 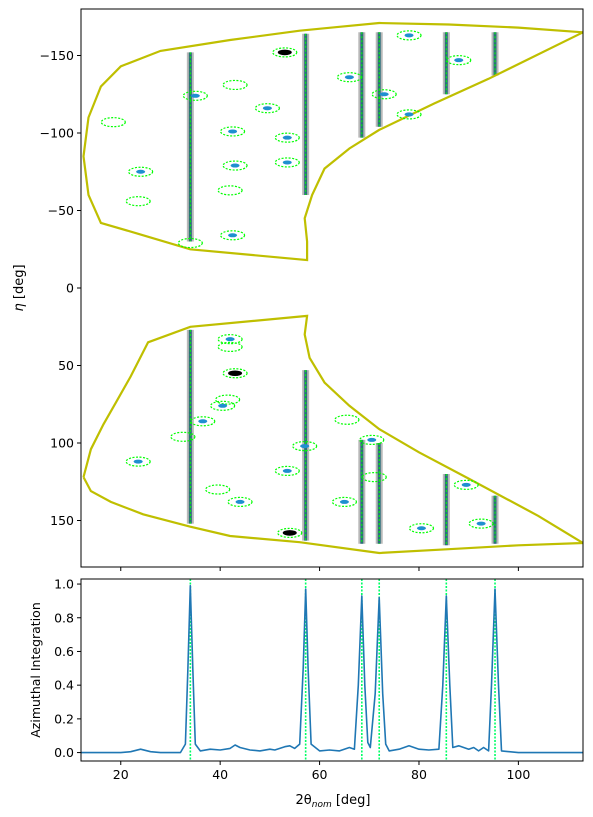 I want to click on detector-map-x-axis, so click(x=319, y=569).